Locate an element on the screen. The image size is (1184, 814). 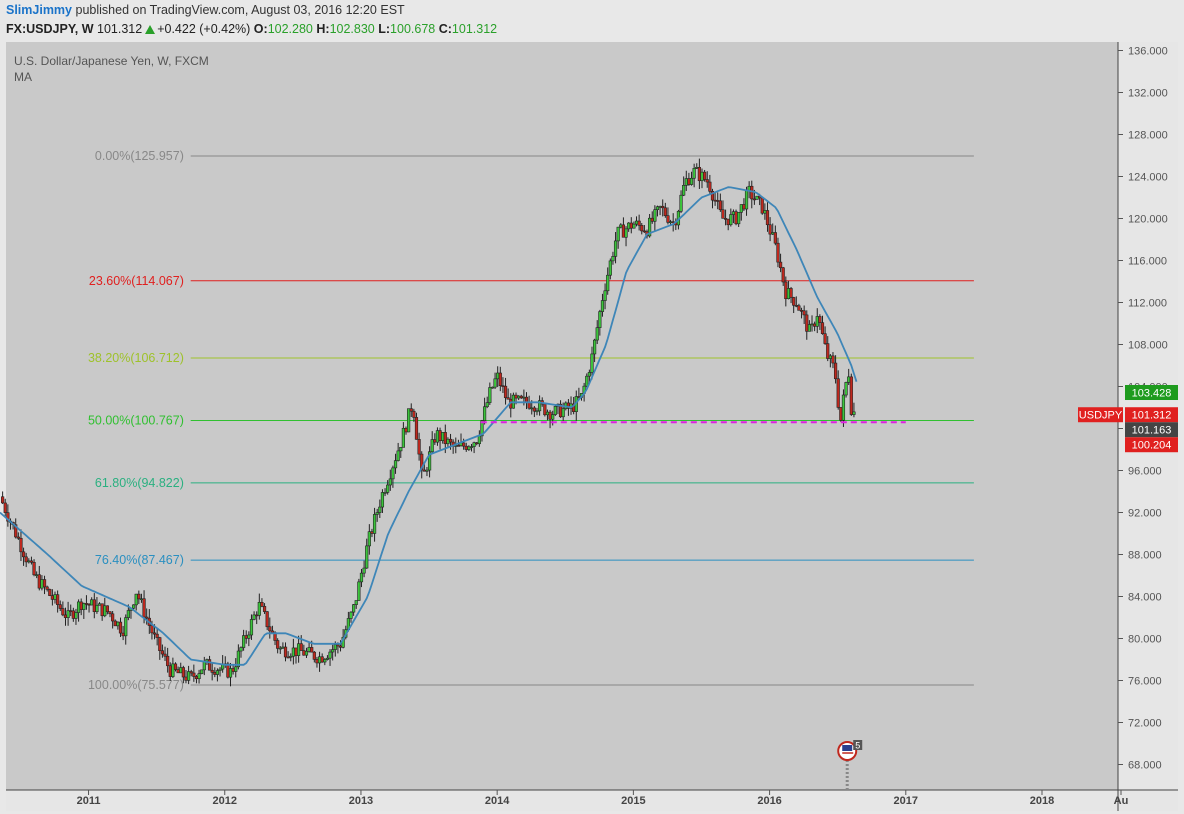
time-tick-label: 2012 is located at coordinates (225, 801).